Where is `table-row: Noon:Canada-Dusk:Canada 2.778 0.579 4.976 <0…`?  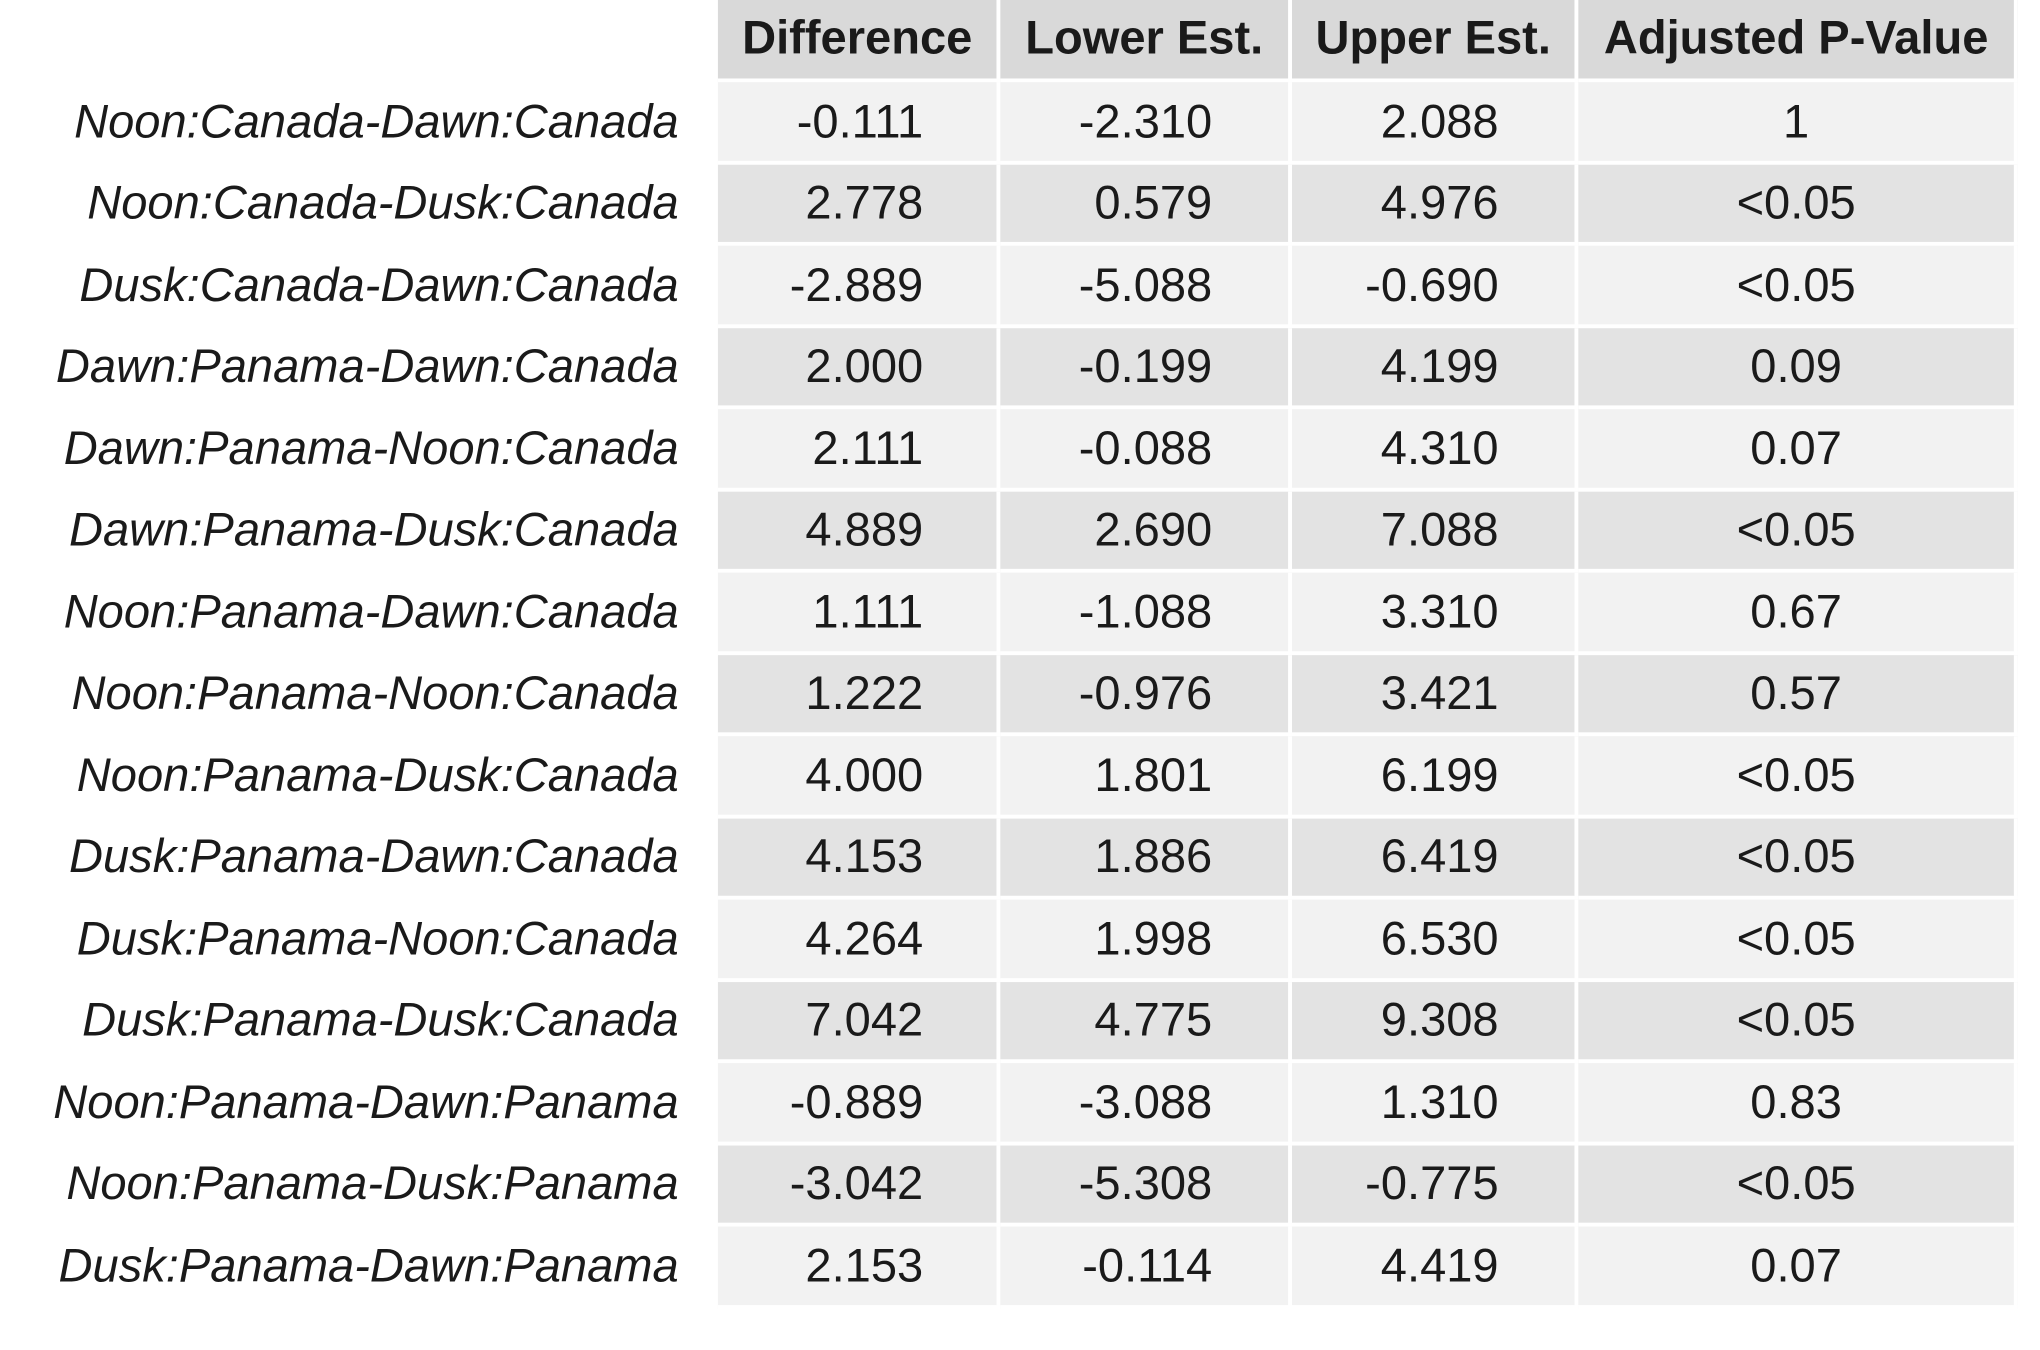
table-row: Noon:Canada-Dusk:Canada 2.778 0.579 4.976 <0… is located at coordinates (1009, 205).